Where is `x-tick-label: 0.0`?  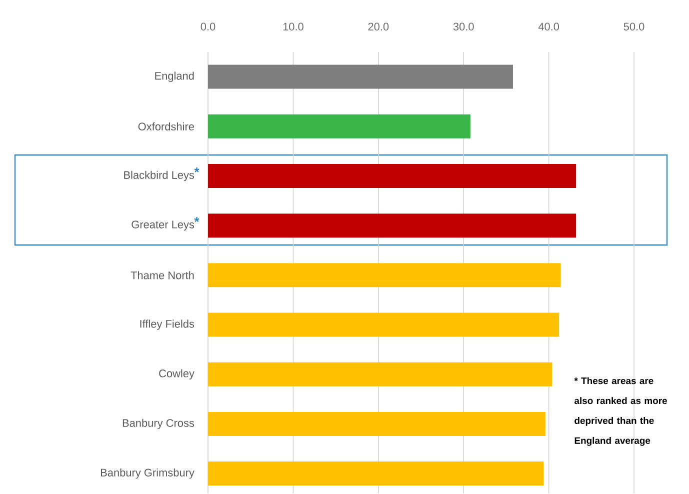
x-tick-label: 0.0 is located at coordinates (208, 26).